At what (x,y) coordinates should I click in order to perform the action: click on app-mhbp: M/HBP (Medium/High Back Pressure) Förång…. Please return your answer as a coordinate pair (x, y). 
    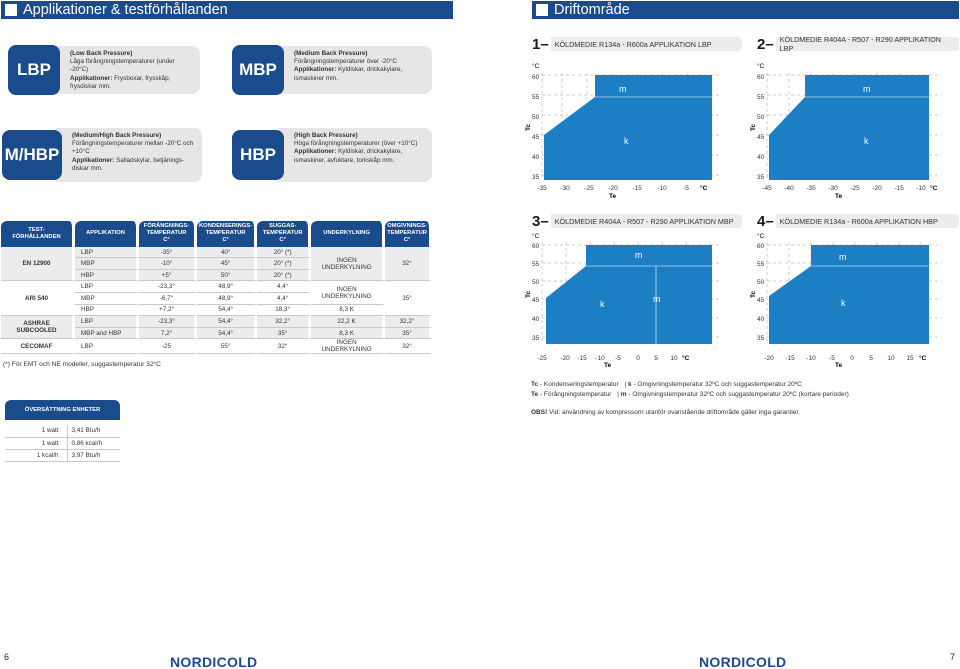
    Looking at the image, I should click on (102, 155).